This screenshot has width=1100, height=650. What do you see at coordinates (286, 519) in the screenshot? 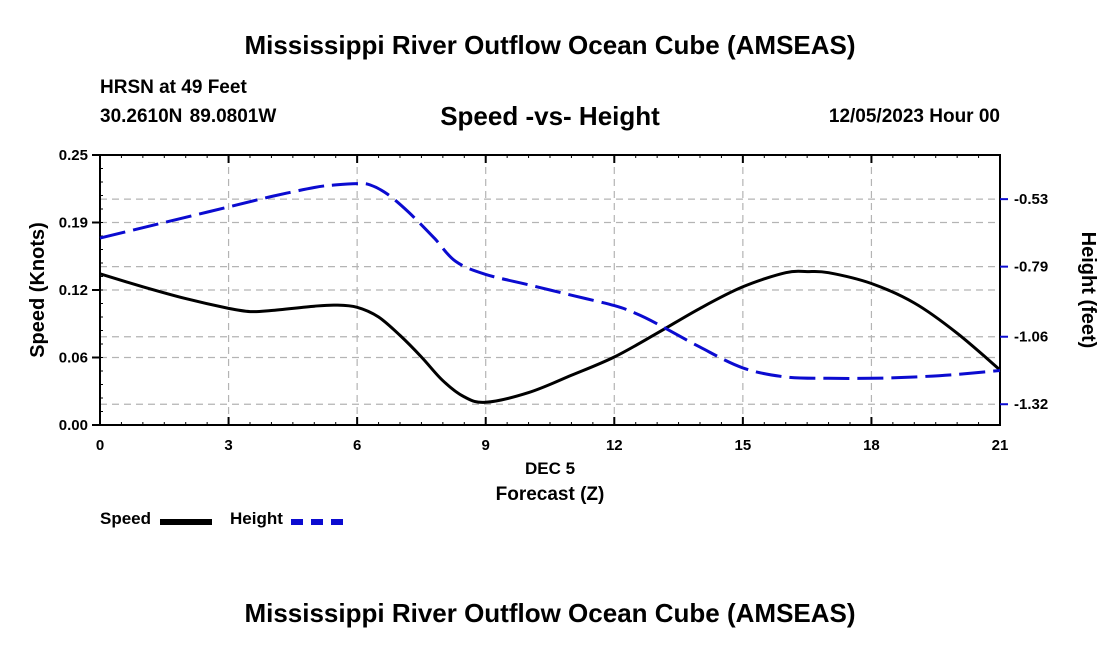
I see `legend-item-height: Height` at bounding box center [286, 519].